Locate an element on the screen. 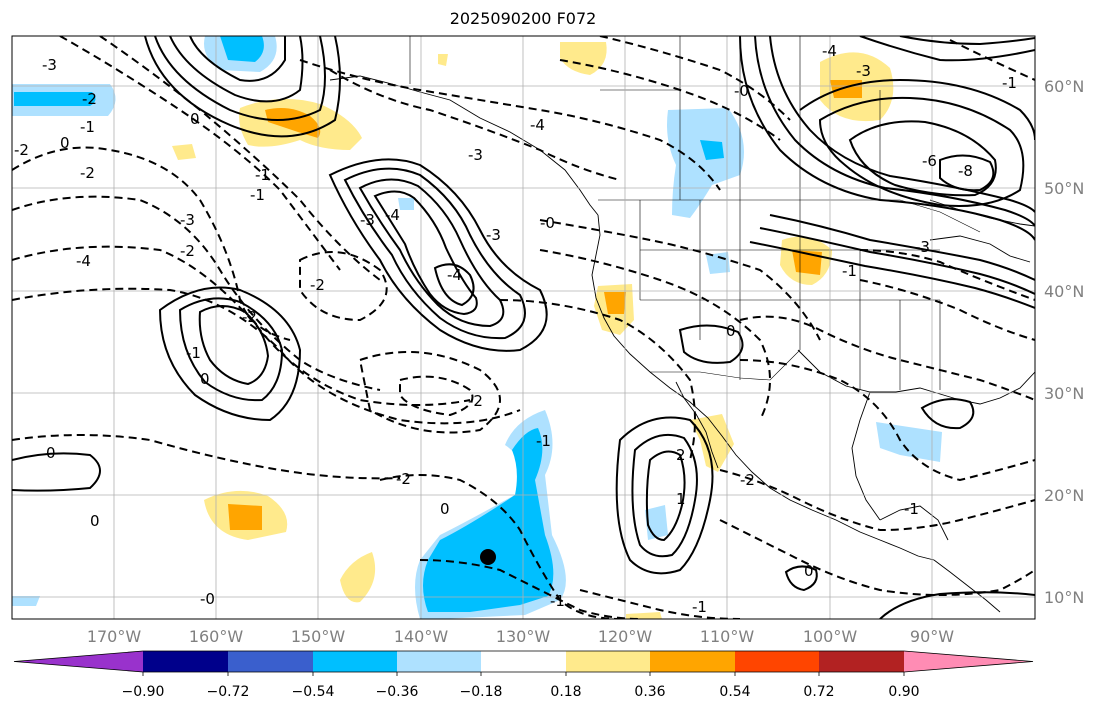 The image size is (1105, 712). baja-peninsula is located at coordinates (697, 425).